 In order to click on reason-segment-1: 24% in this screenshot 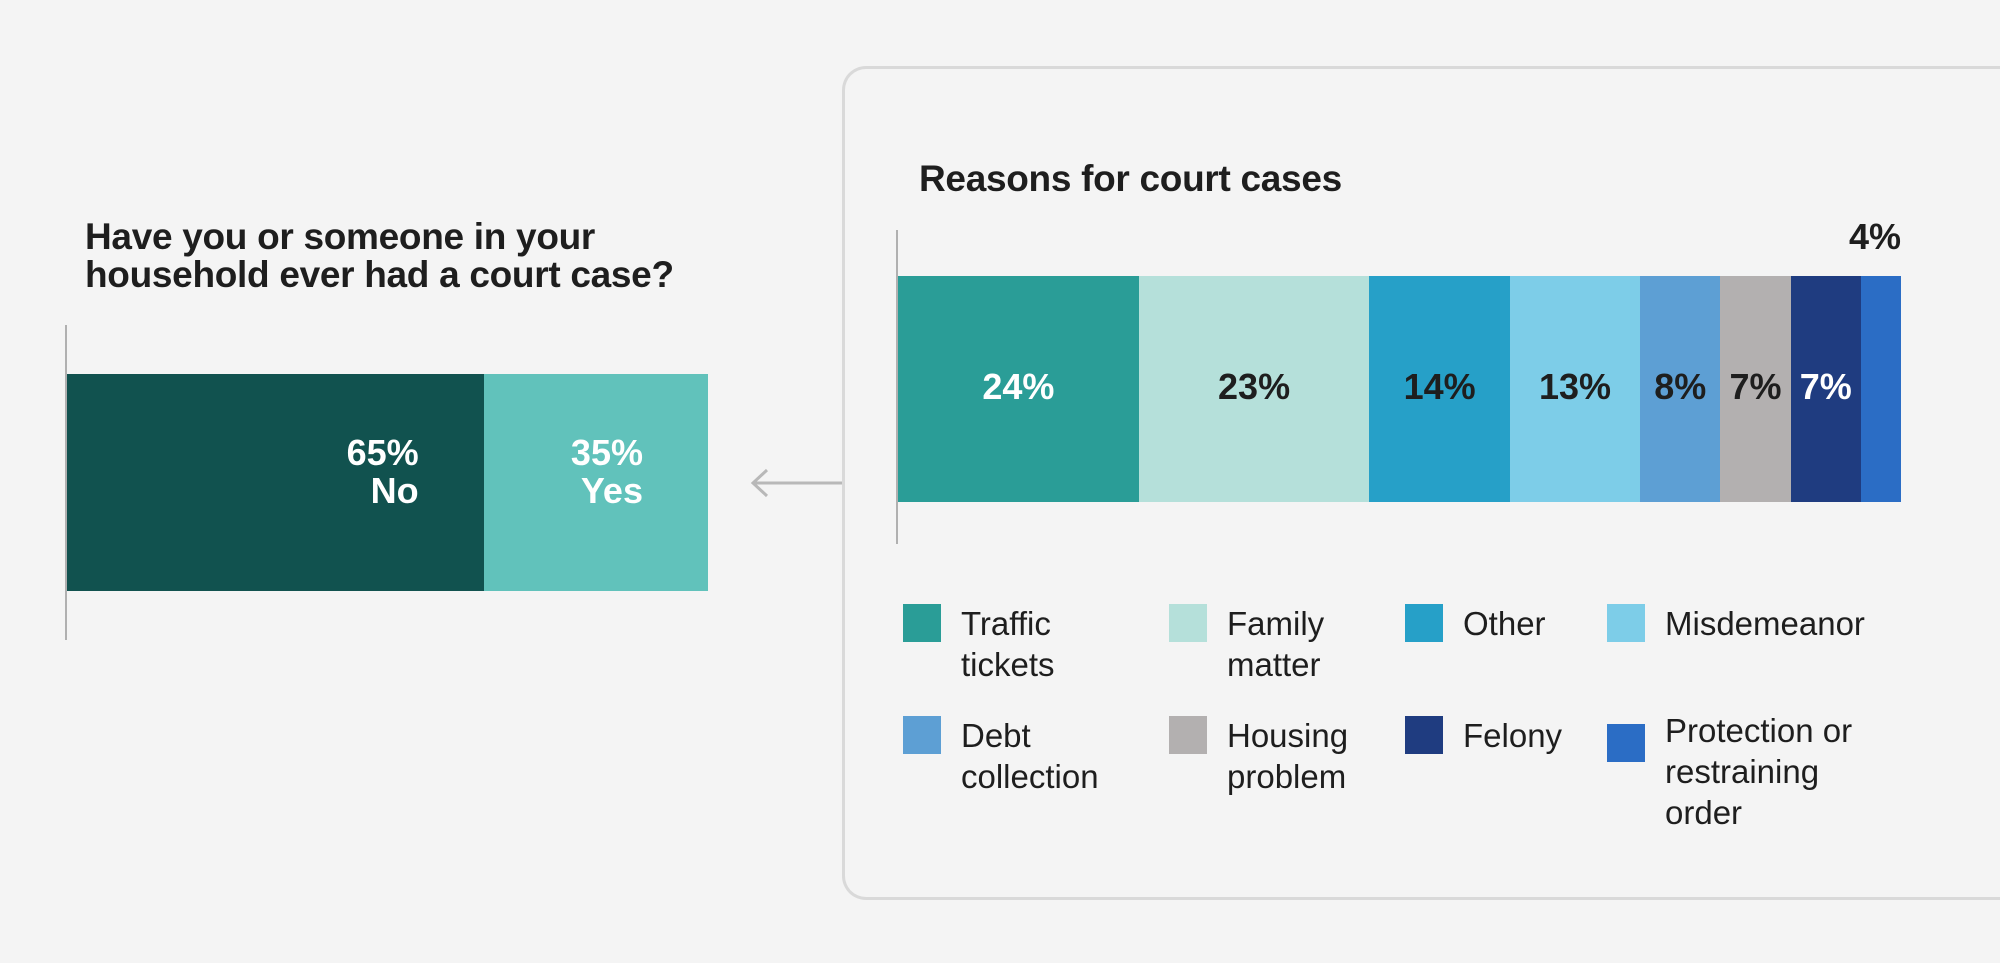, I will do `click(1018, 389)`.